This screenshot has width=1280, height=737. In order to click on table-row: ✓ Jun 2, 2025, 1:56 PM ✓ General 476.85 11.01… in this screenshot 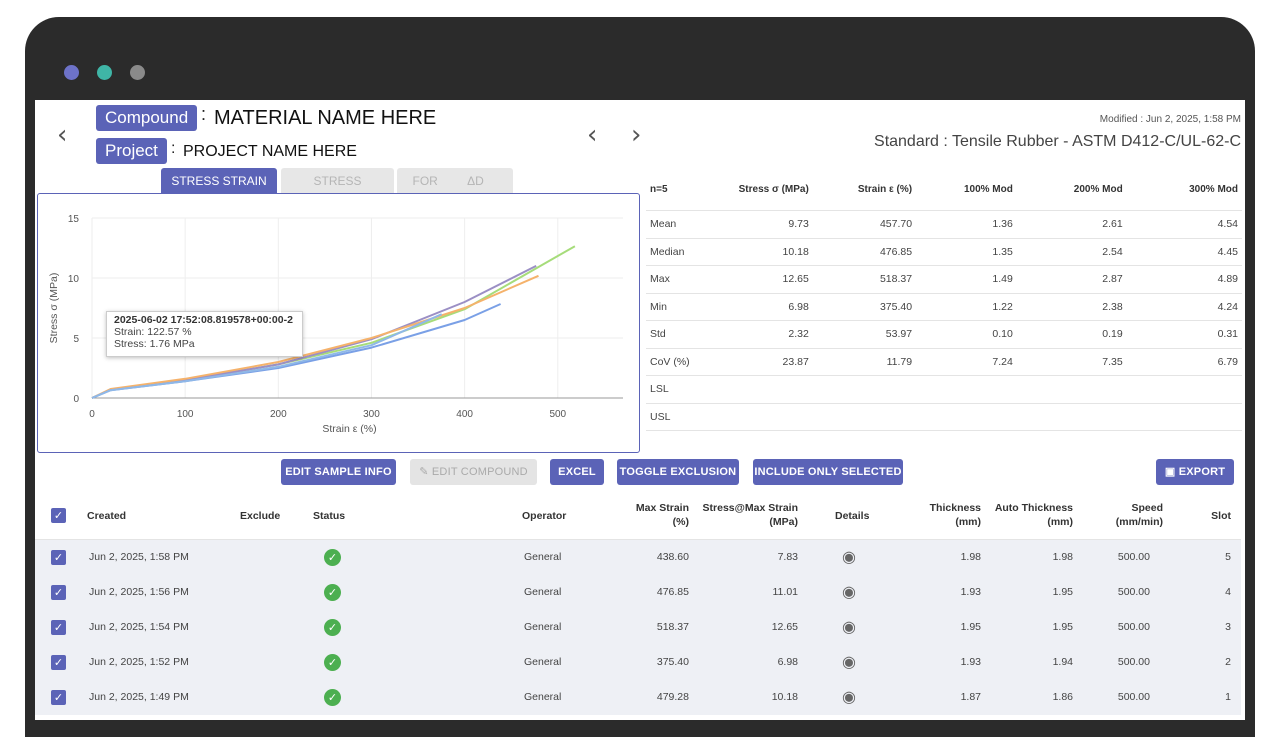, I will do `click(638, 593)`.